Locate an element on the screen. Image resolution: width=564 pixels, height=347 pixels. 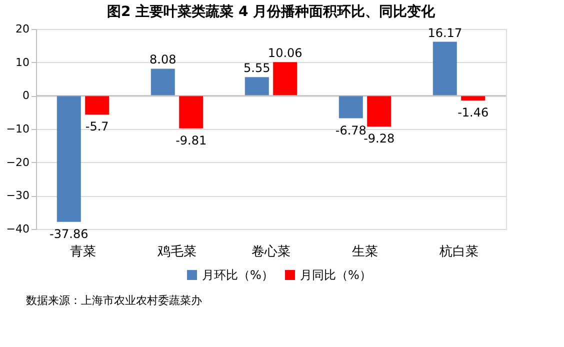
y-tick-label: −40 is located at coordinates (18, 229).